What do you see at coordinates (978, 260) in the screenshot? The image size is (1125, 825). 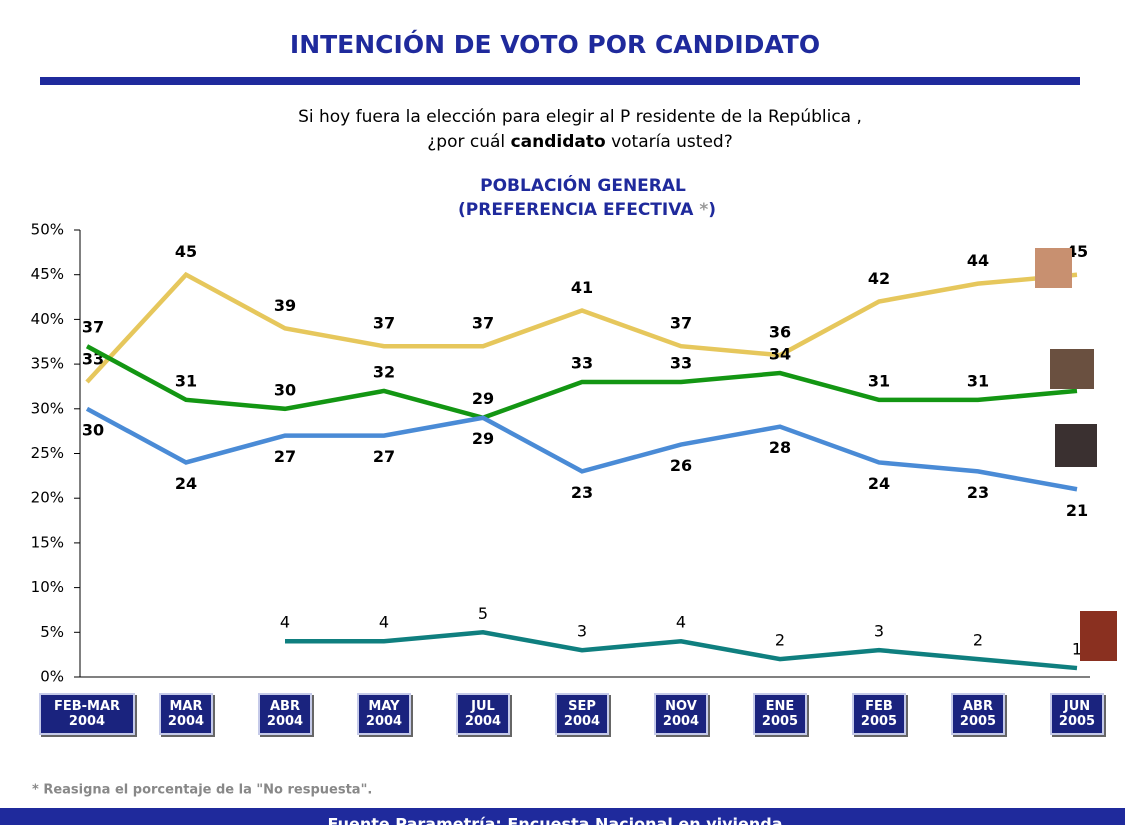 I see `data-label: 44` at bounding box center [978, 260].